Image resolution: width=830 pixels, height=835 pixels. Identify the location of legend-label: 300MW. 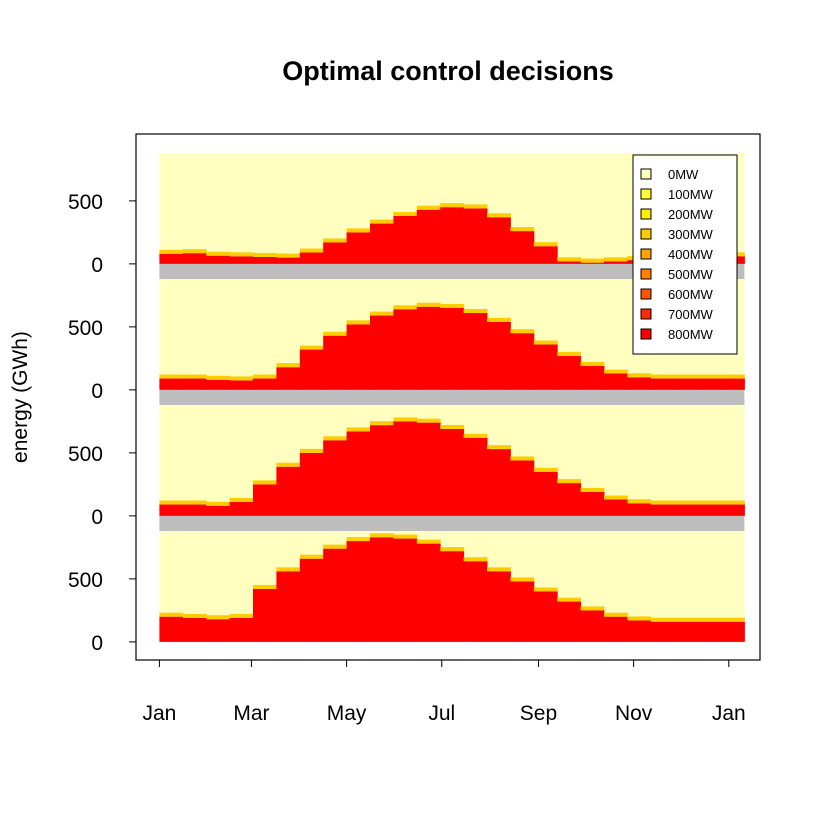
(691, 234).